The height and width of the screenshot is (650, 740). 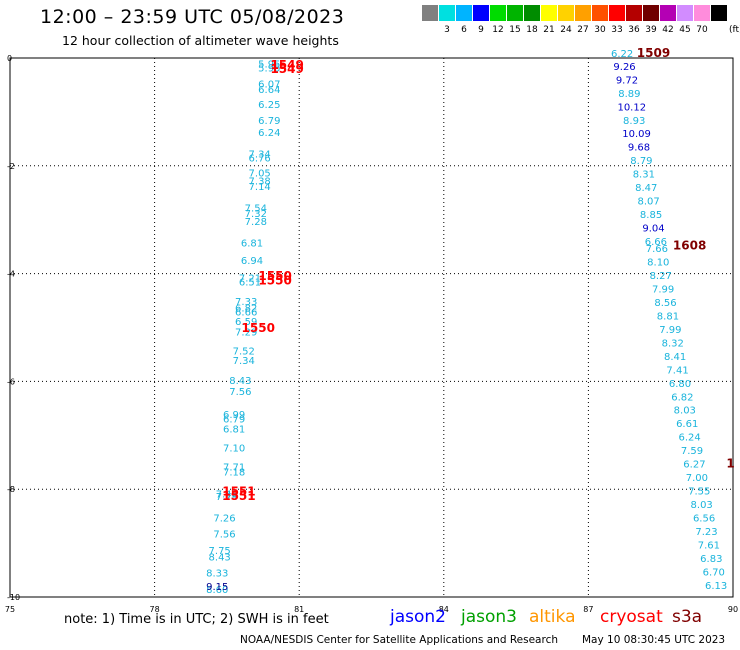 I want to click on y-tick-label: -6, so click(x=11, y=381).